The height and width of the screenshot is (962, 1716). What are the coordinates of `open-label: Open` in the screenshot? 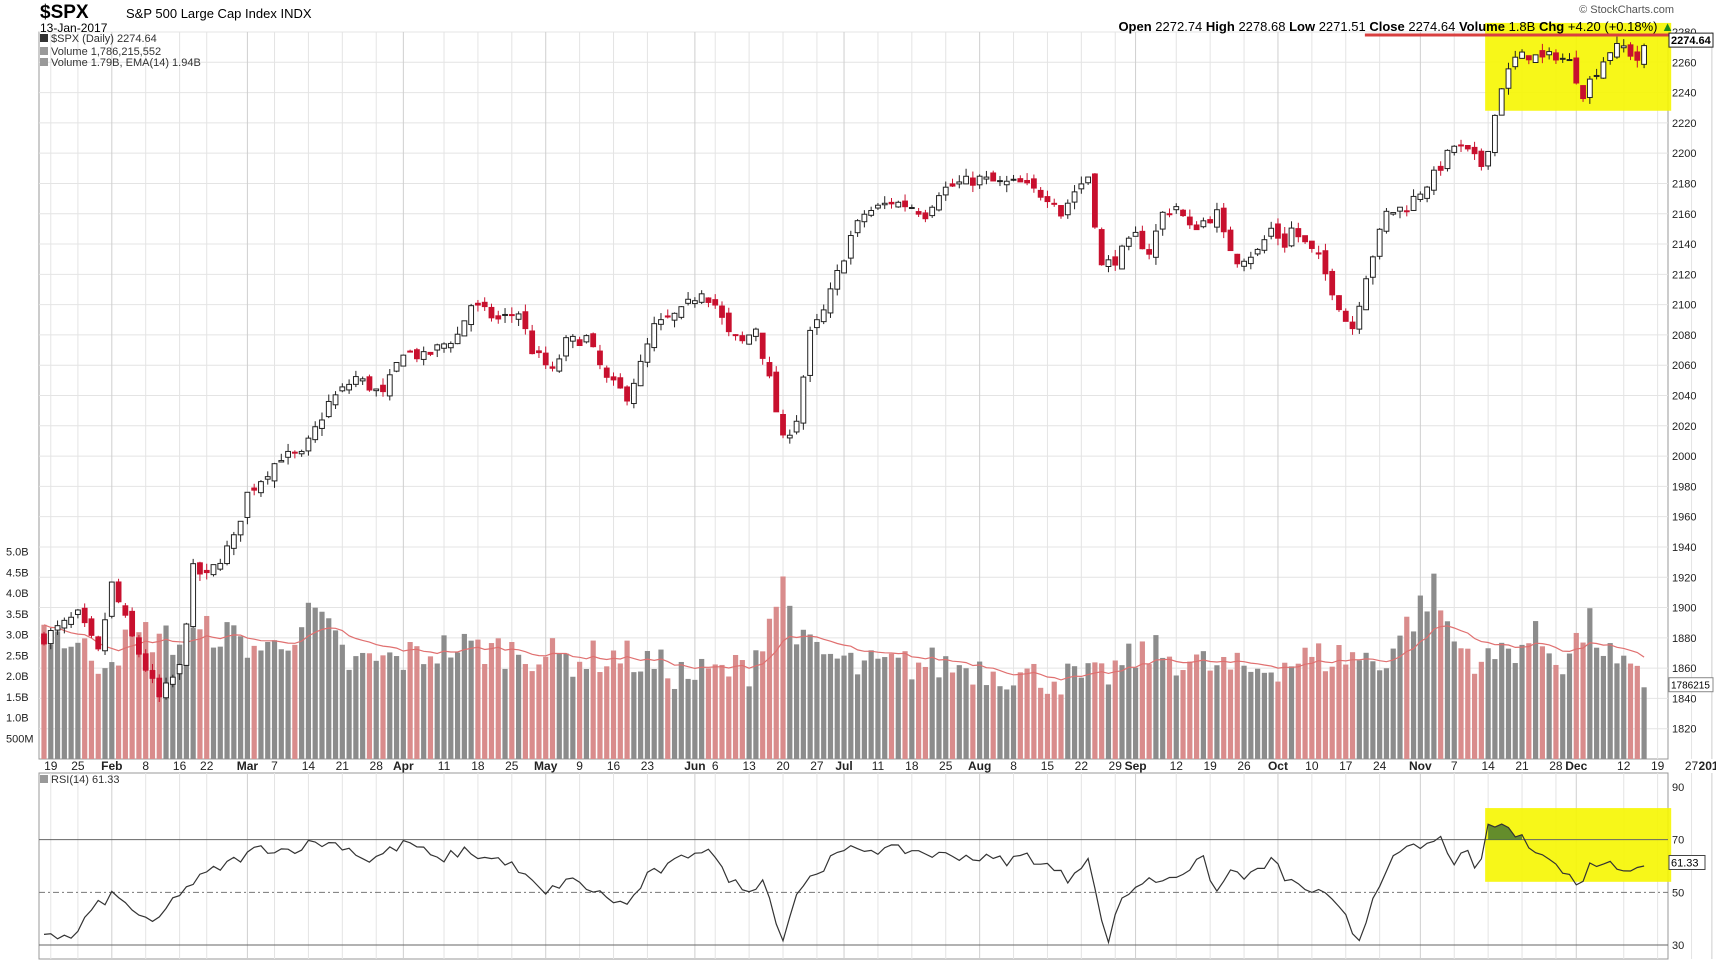 It's located at (1135, 26).